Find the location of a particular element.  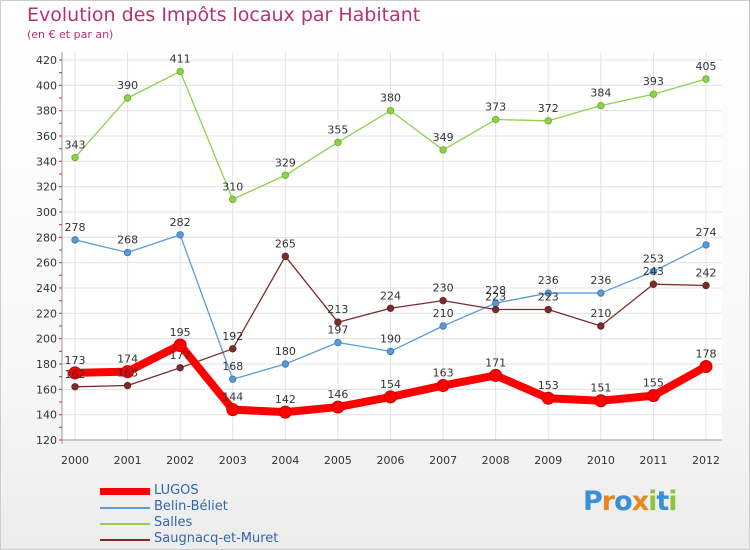

point-lugos-2005 is located at coordinates (338, 407).